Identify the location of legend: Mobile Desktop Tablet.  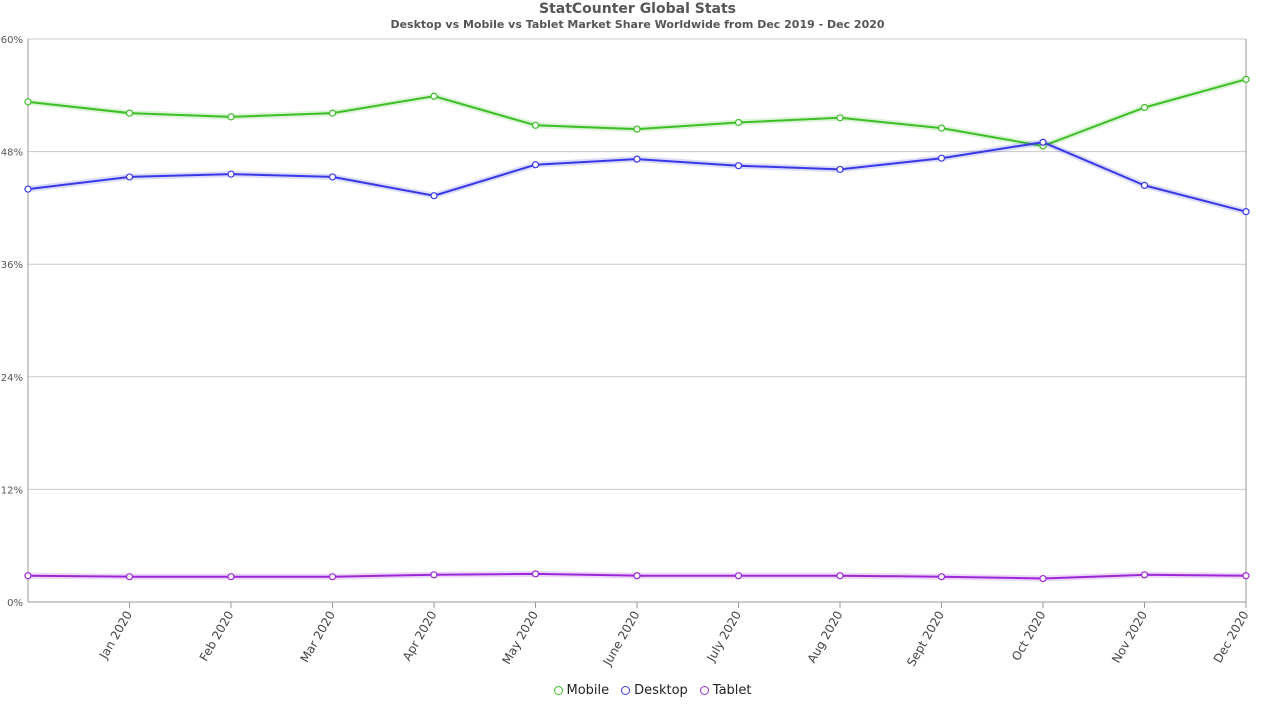
(640, 690).